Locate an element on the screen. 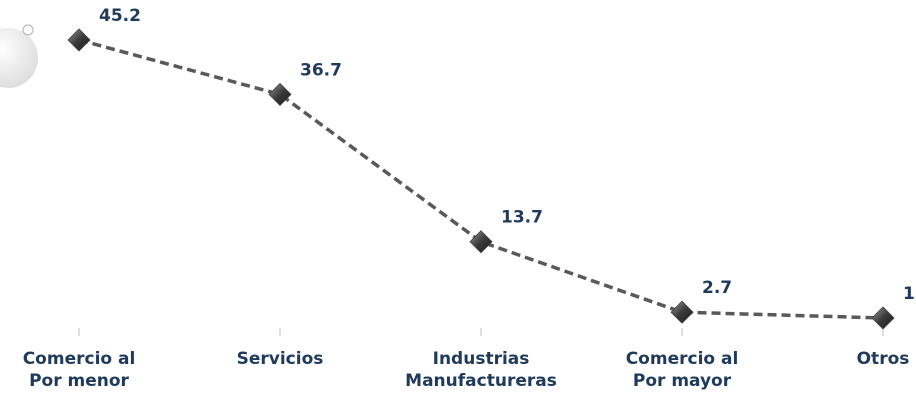 This screenshot has width=916, height=408. x-tick-label: Otros is located at coordinates (883, 359).